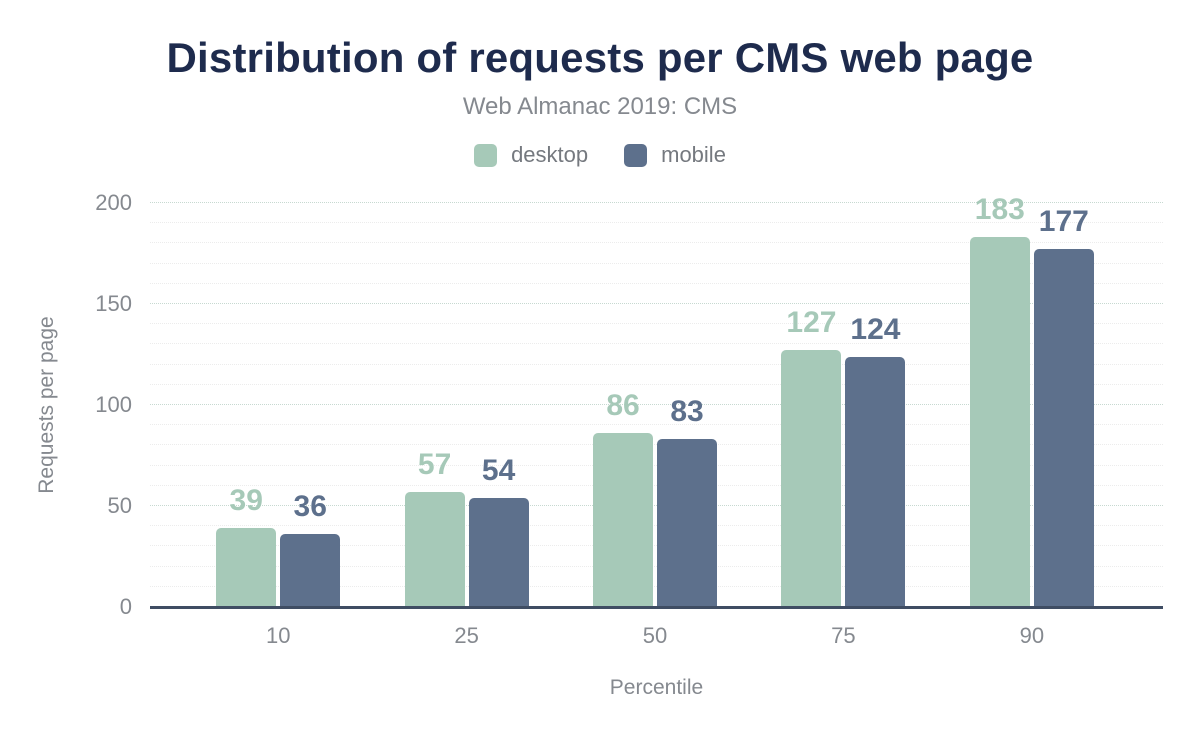  Describe the element at coordinates (600, 106) in the screenshot. I see `chart-subtitle: Web Almanac 2019: CMS` at that location.